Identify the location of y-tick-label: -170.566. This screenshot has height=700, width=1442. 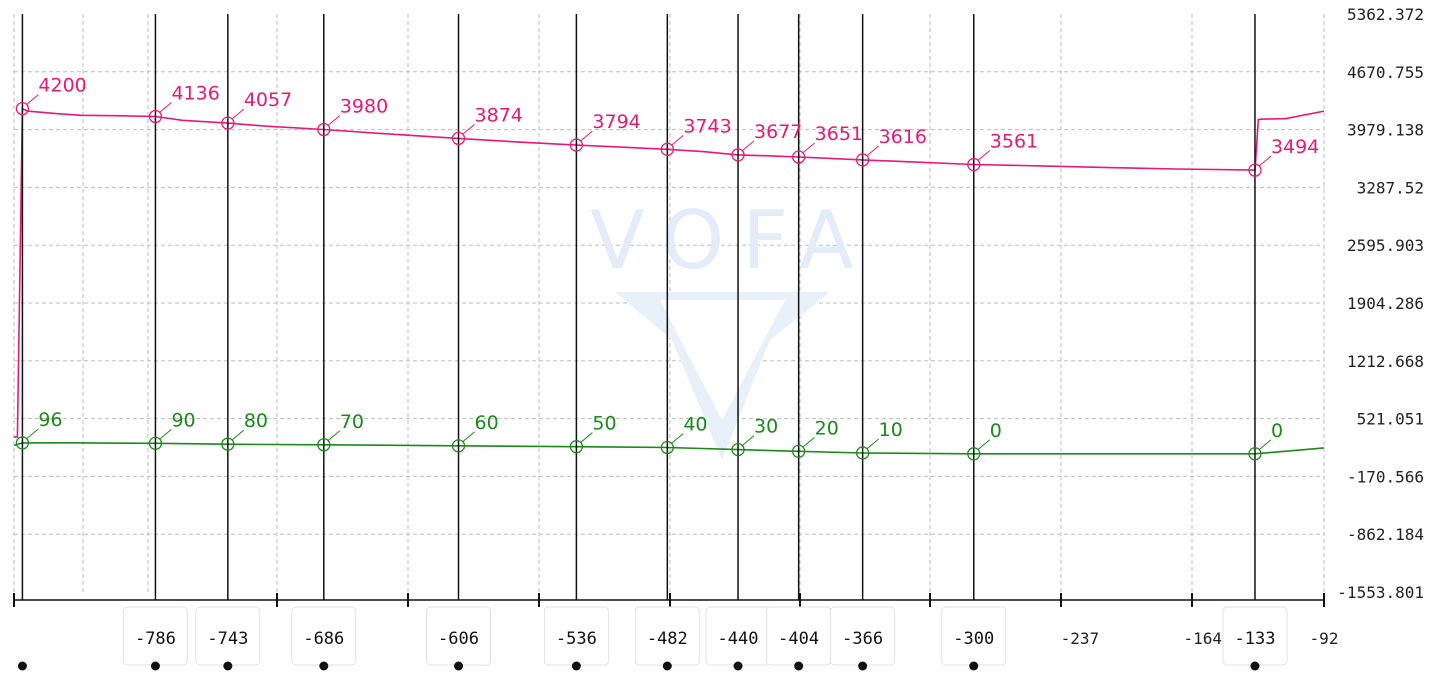
(1385, 476).